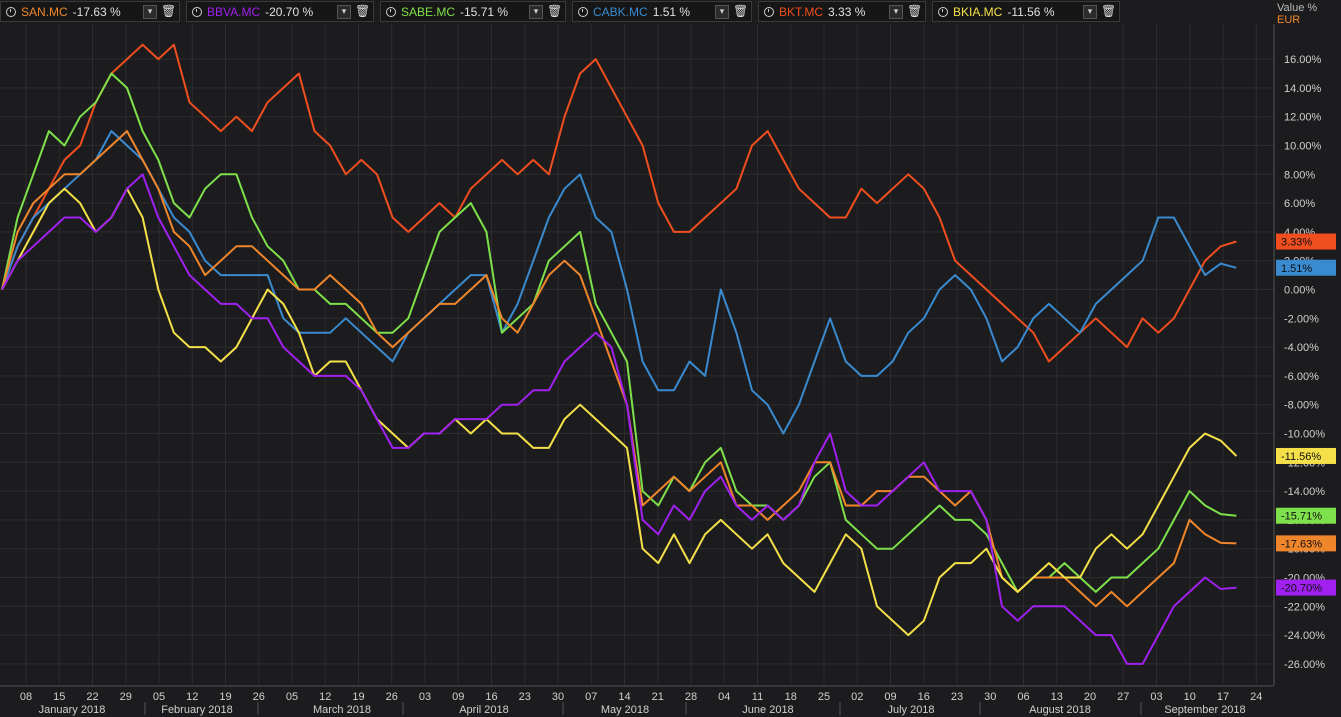 The width and height of the screenshot is (1341, 717). I want to click on legend-change: -17.63 %, so click(96, 11).